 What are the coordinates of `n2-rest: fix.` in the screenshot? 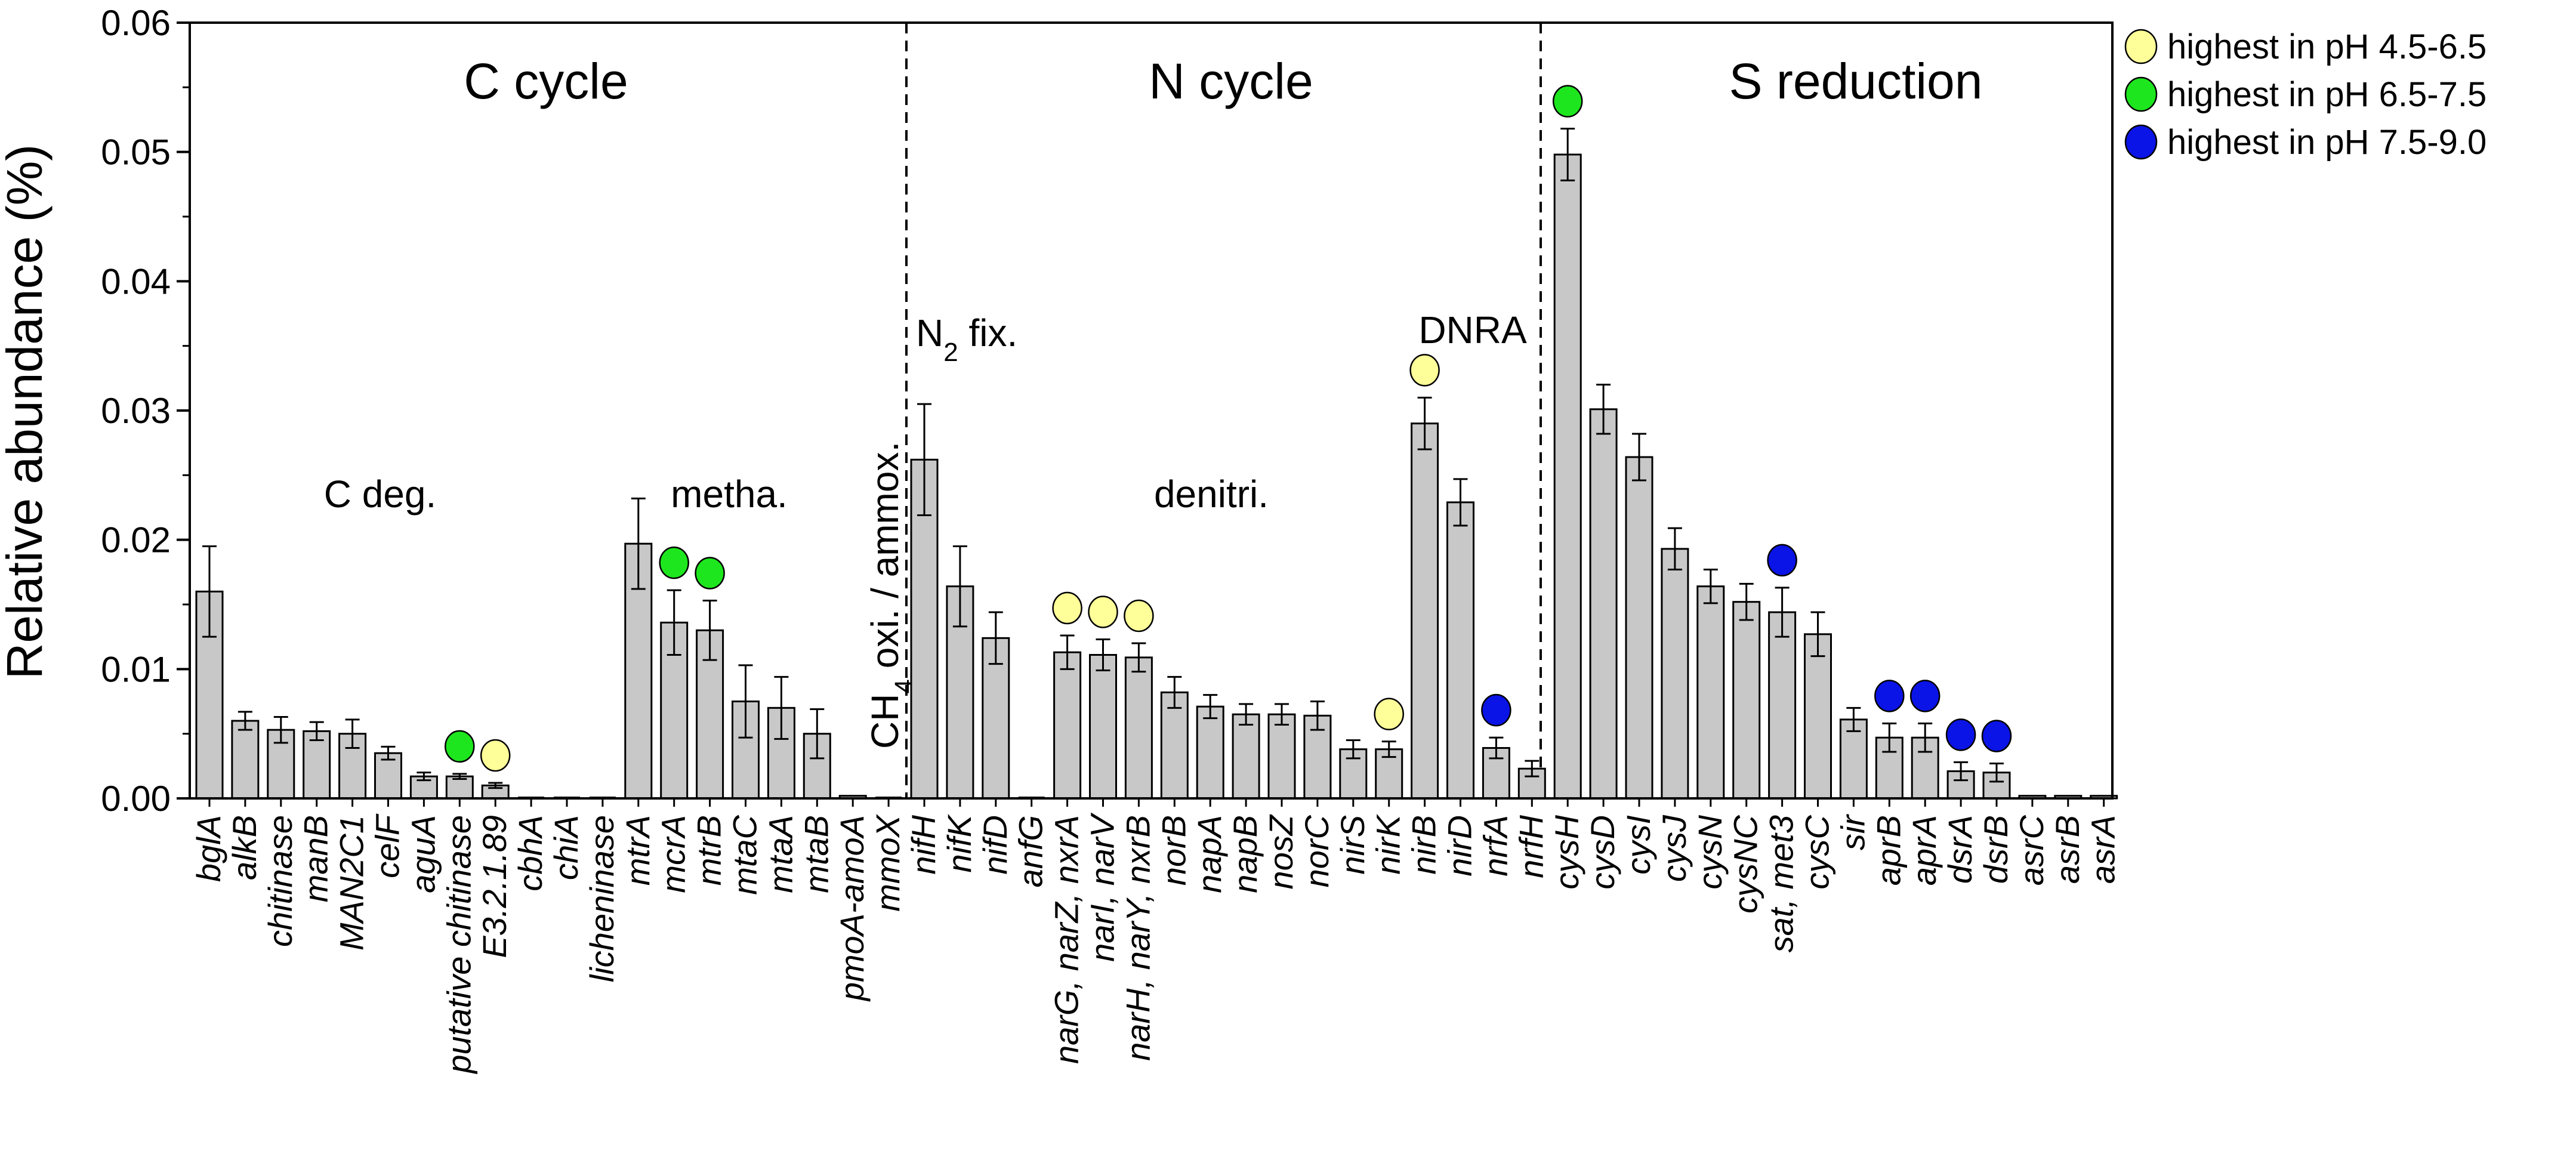 It's located at (988, 332).